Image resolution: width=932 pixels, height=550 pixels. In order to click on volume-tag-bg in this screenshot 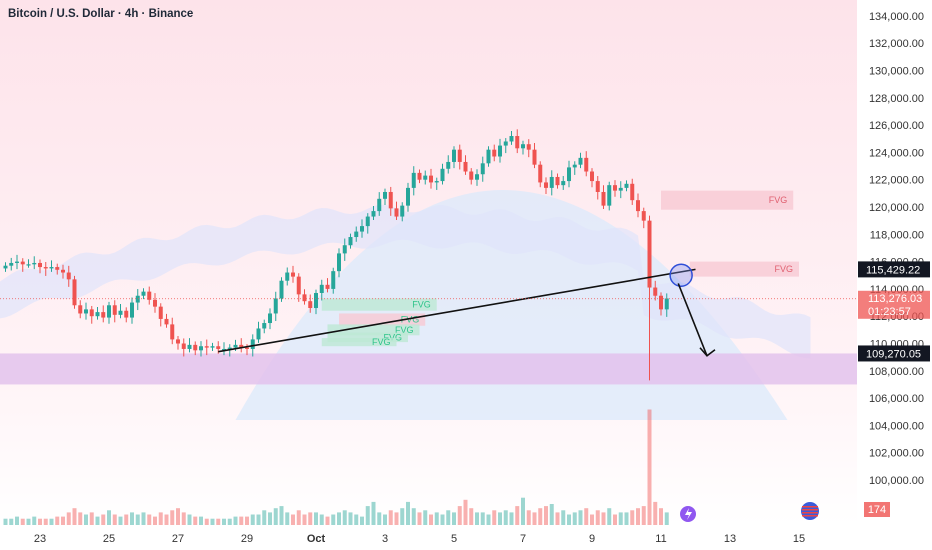, I will do `click(877, 509)`.